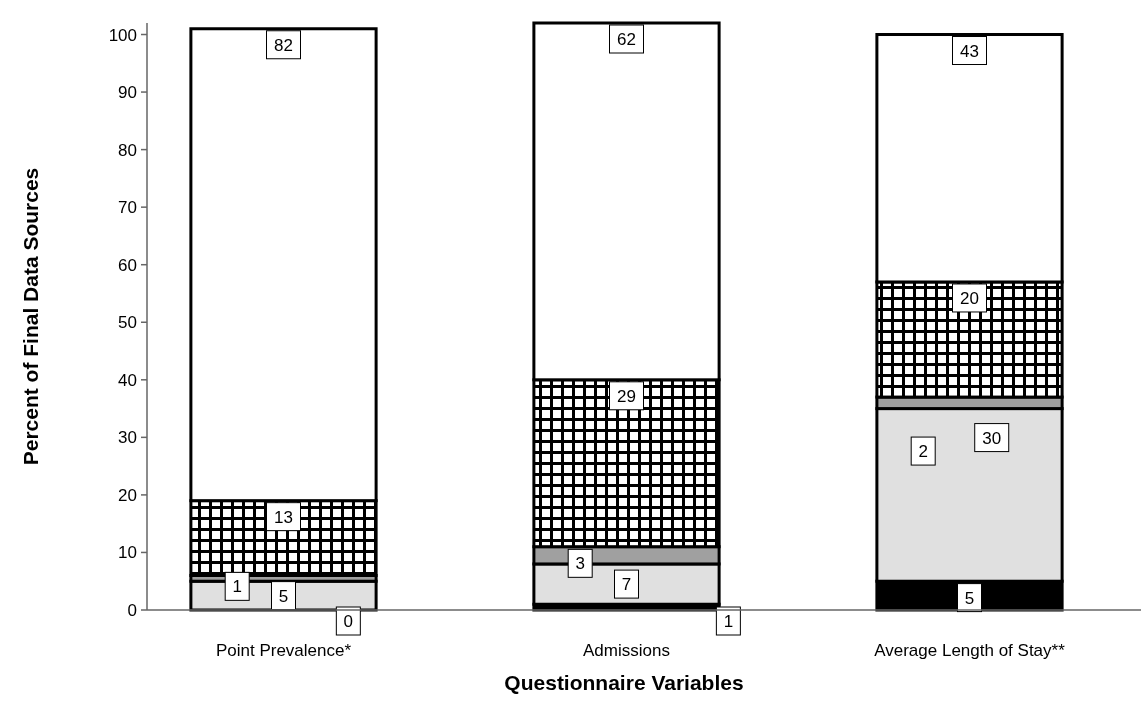  What do you see at coordinates (624, 682) in the screenshot?
I see `x-axis-title: Questionnaire Variables` at bounding box center [624, 682].